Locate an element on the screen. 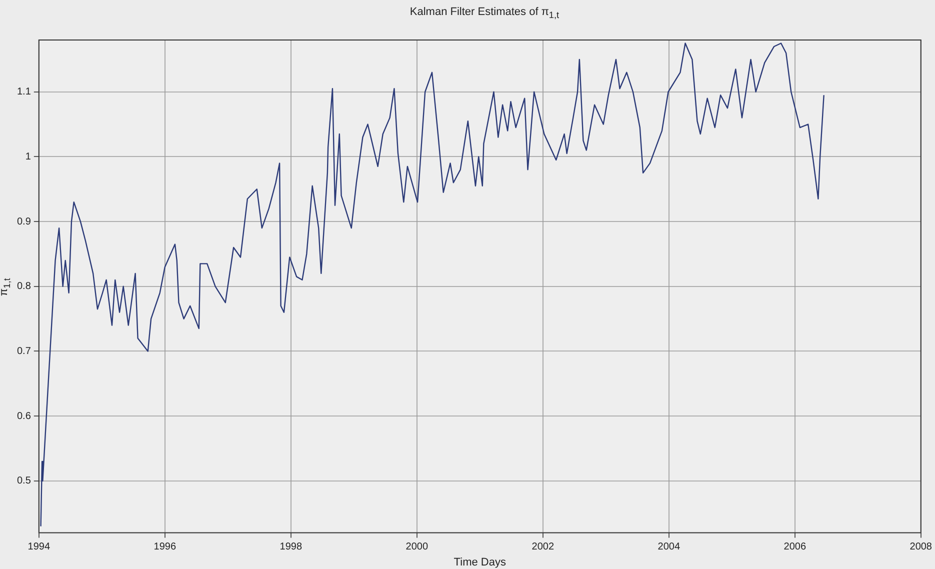  x-tick-label: 2000 is located at coordinates (417, 547).